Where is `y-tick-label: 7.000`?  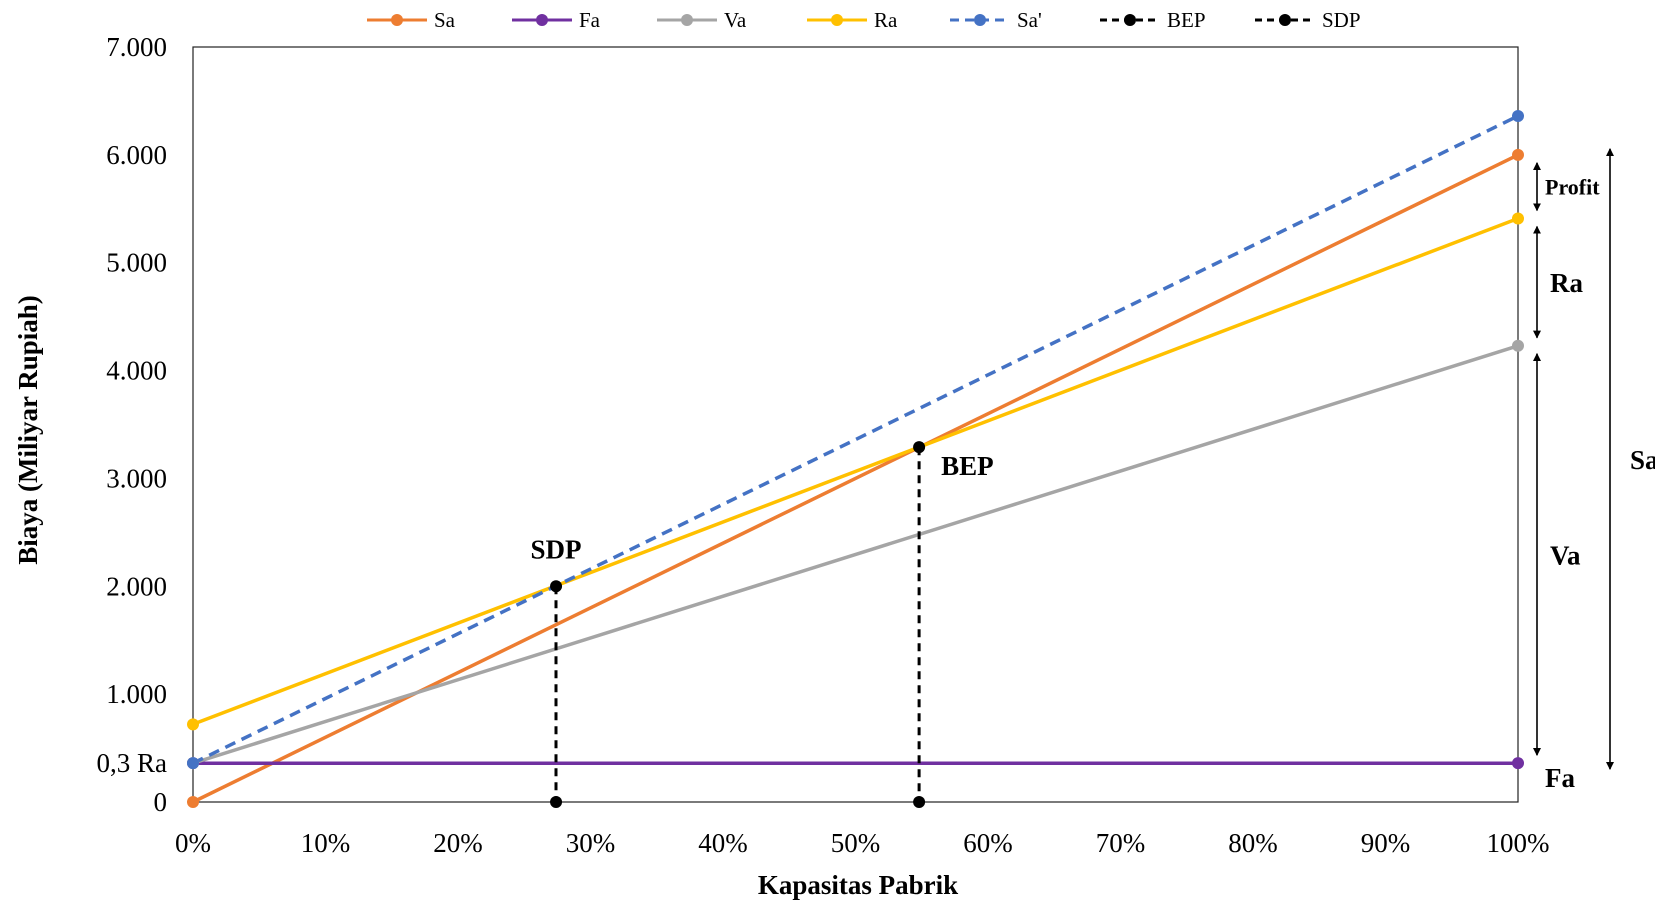 y-tick-label: 7.000 is located at coordinates (136, 47).